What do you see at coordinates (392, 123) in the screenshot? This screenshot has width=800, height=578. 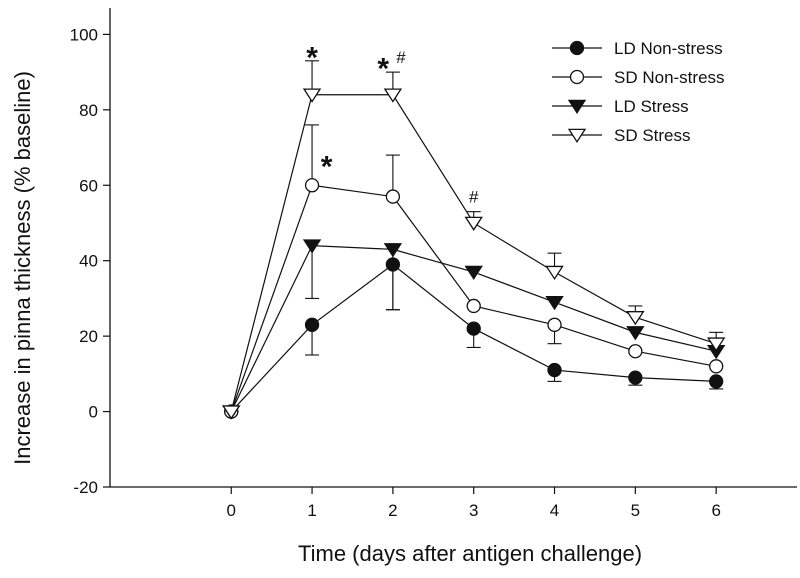 I see `annotation-layer: * * * # #` at bounding box center [392, 123].